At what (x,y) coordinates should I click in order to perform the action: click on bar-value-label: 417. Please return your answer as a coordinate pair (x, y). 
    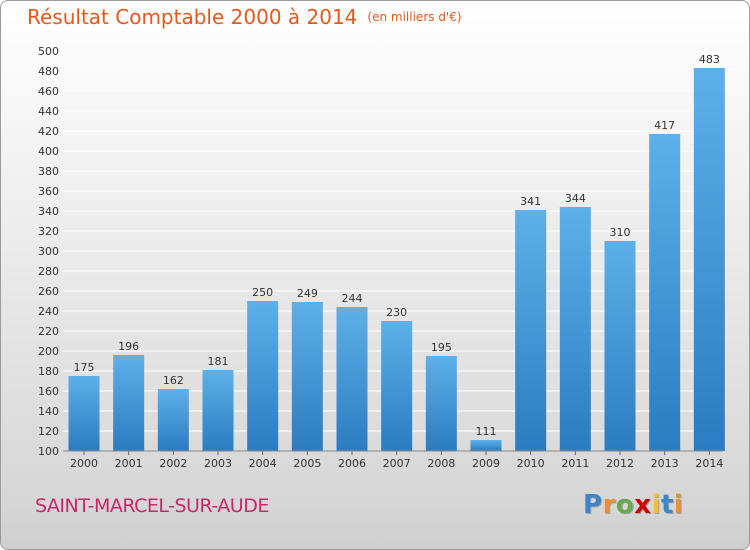
    Looking at the image, I should click on (664, 125).